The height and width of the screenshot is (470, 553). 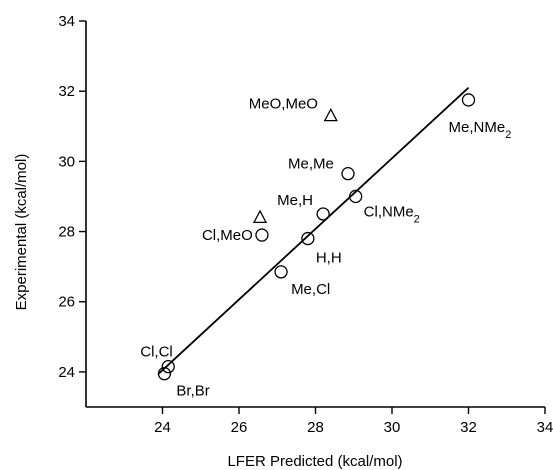 What do you see at coordinates (66, 91) in the screenshot?
I see `y-tick-label: 32` at bounding box center [66, 91].